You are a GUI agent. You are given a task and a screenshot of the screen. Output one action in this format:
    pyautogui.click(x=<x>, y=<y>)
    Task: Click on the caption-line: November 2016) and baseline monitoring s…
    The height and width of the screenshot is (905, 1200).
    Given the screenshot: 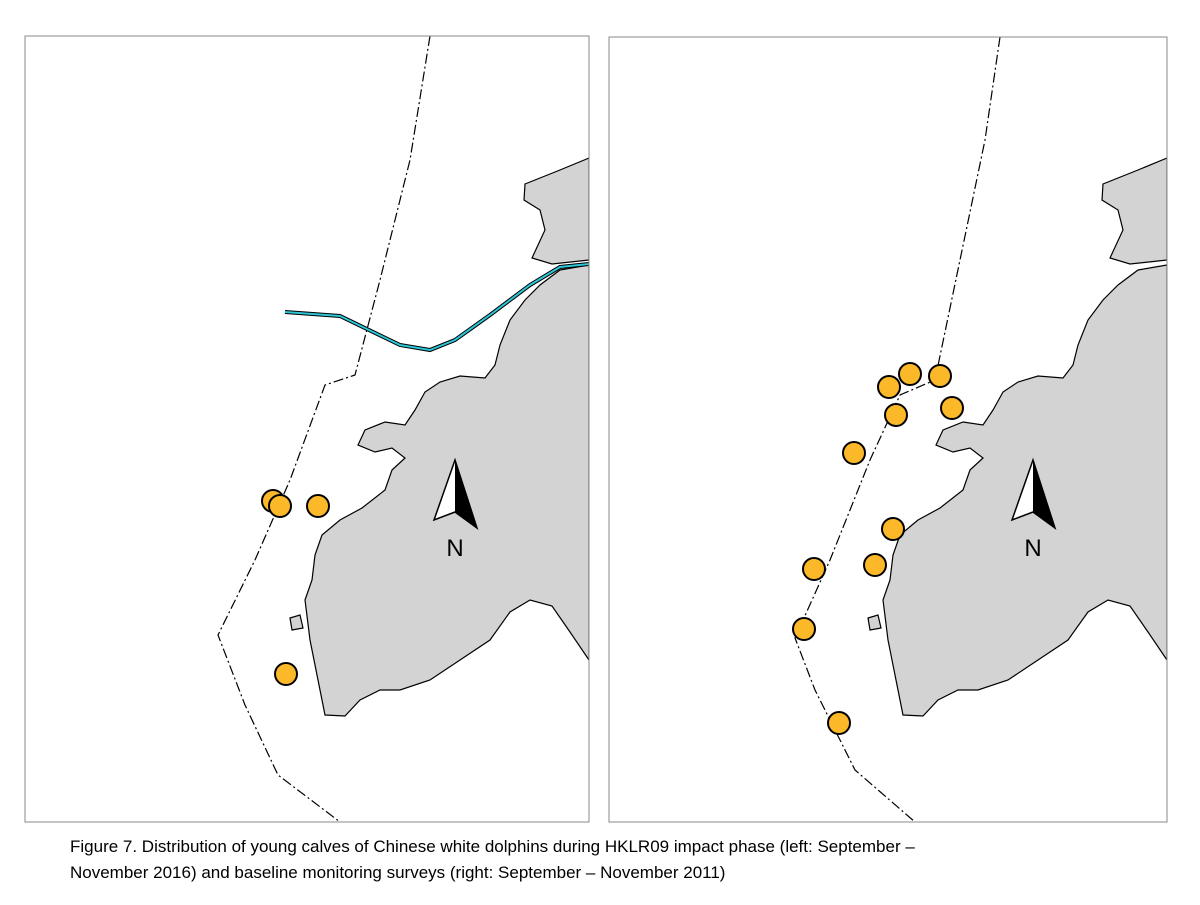 What is the action you would take?
    pyautogui.click(x=397, y=872)
    